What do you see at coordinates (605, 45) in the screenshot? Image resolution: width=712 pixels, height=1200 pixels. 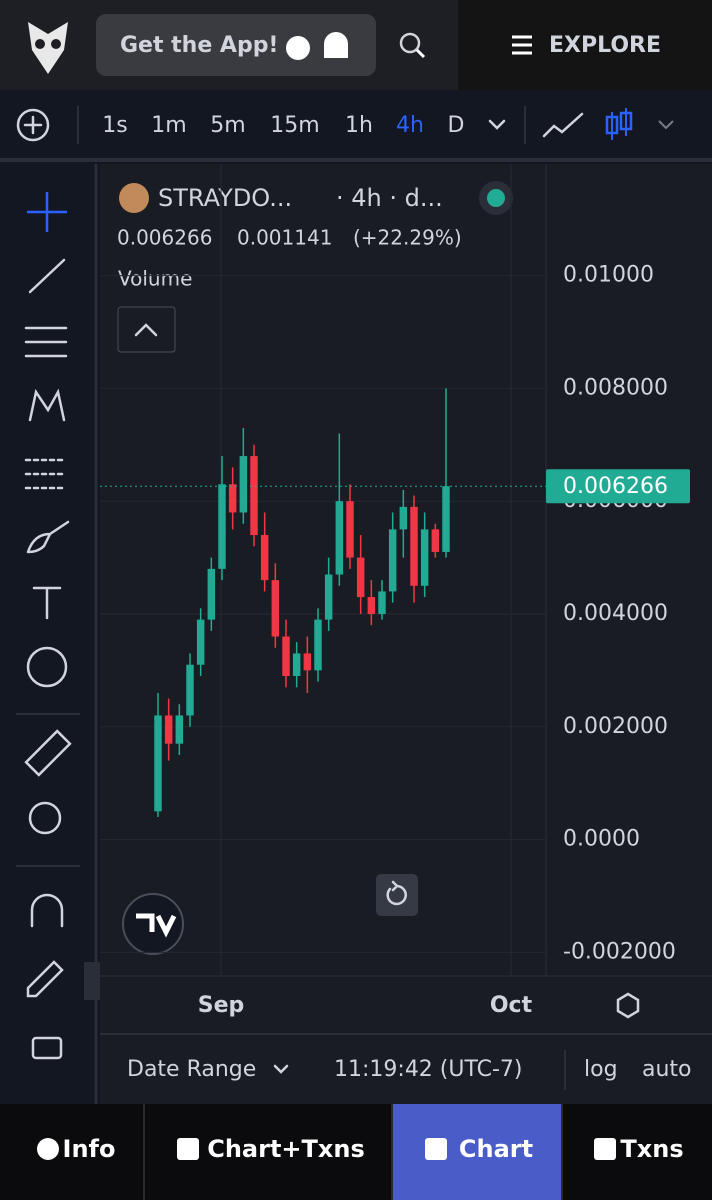 I see `explore-label: EXPLORE` at bounding box center [605, 45].